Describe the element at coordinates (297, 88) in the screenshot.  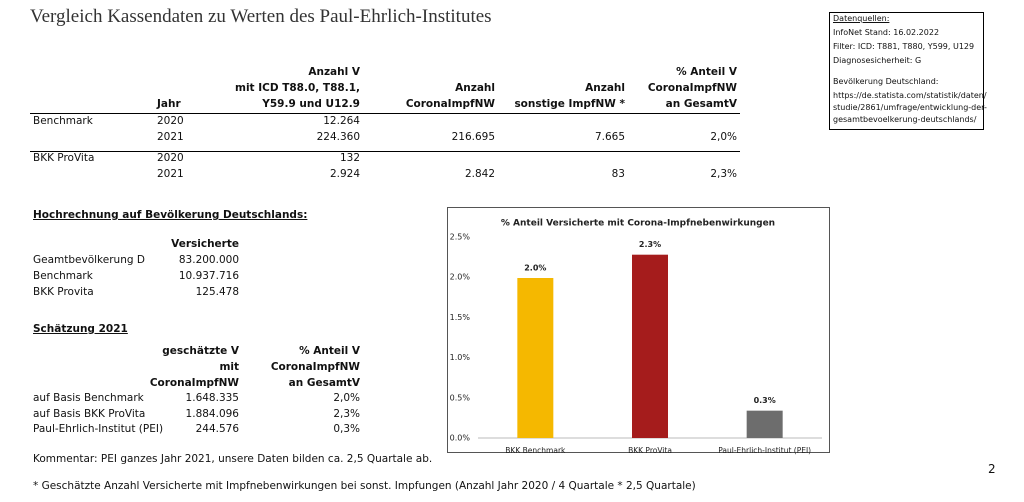
I see `column-header: mit ICD T88.0, T88.1,` at that location.